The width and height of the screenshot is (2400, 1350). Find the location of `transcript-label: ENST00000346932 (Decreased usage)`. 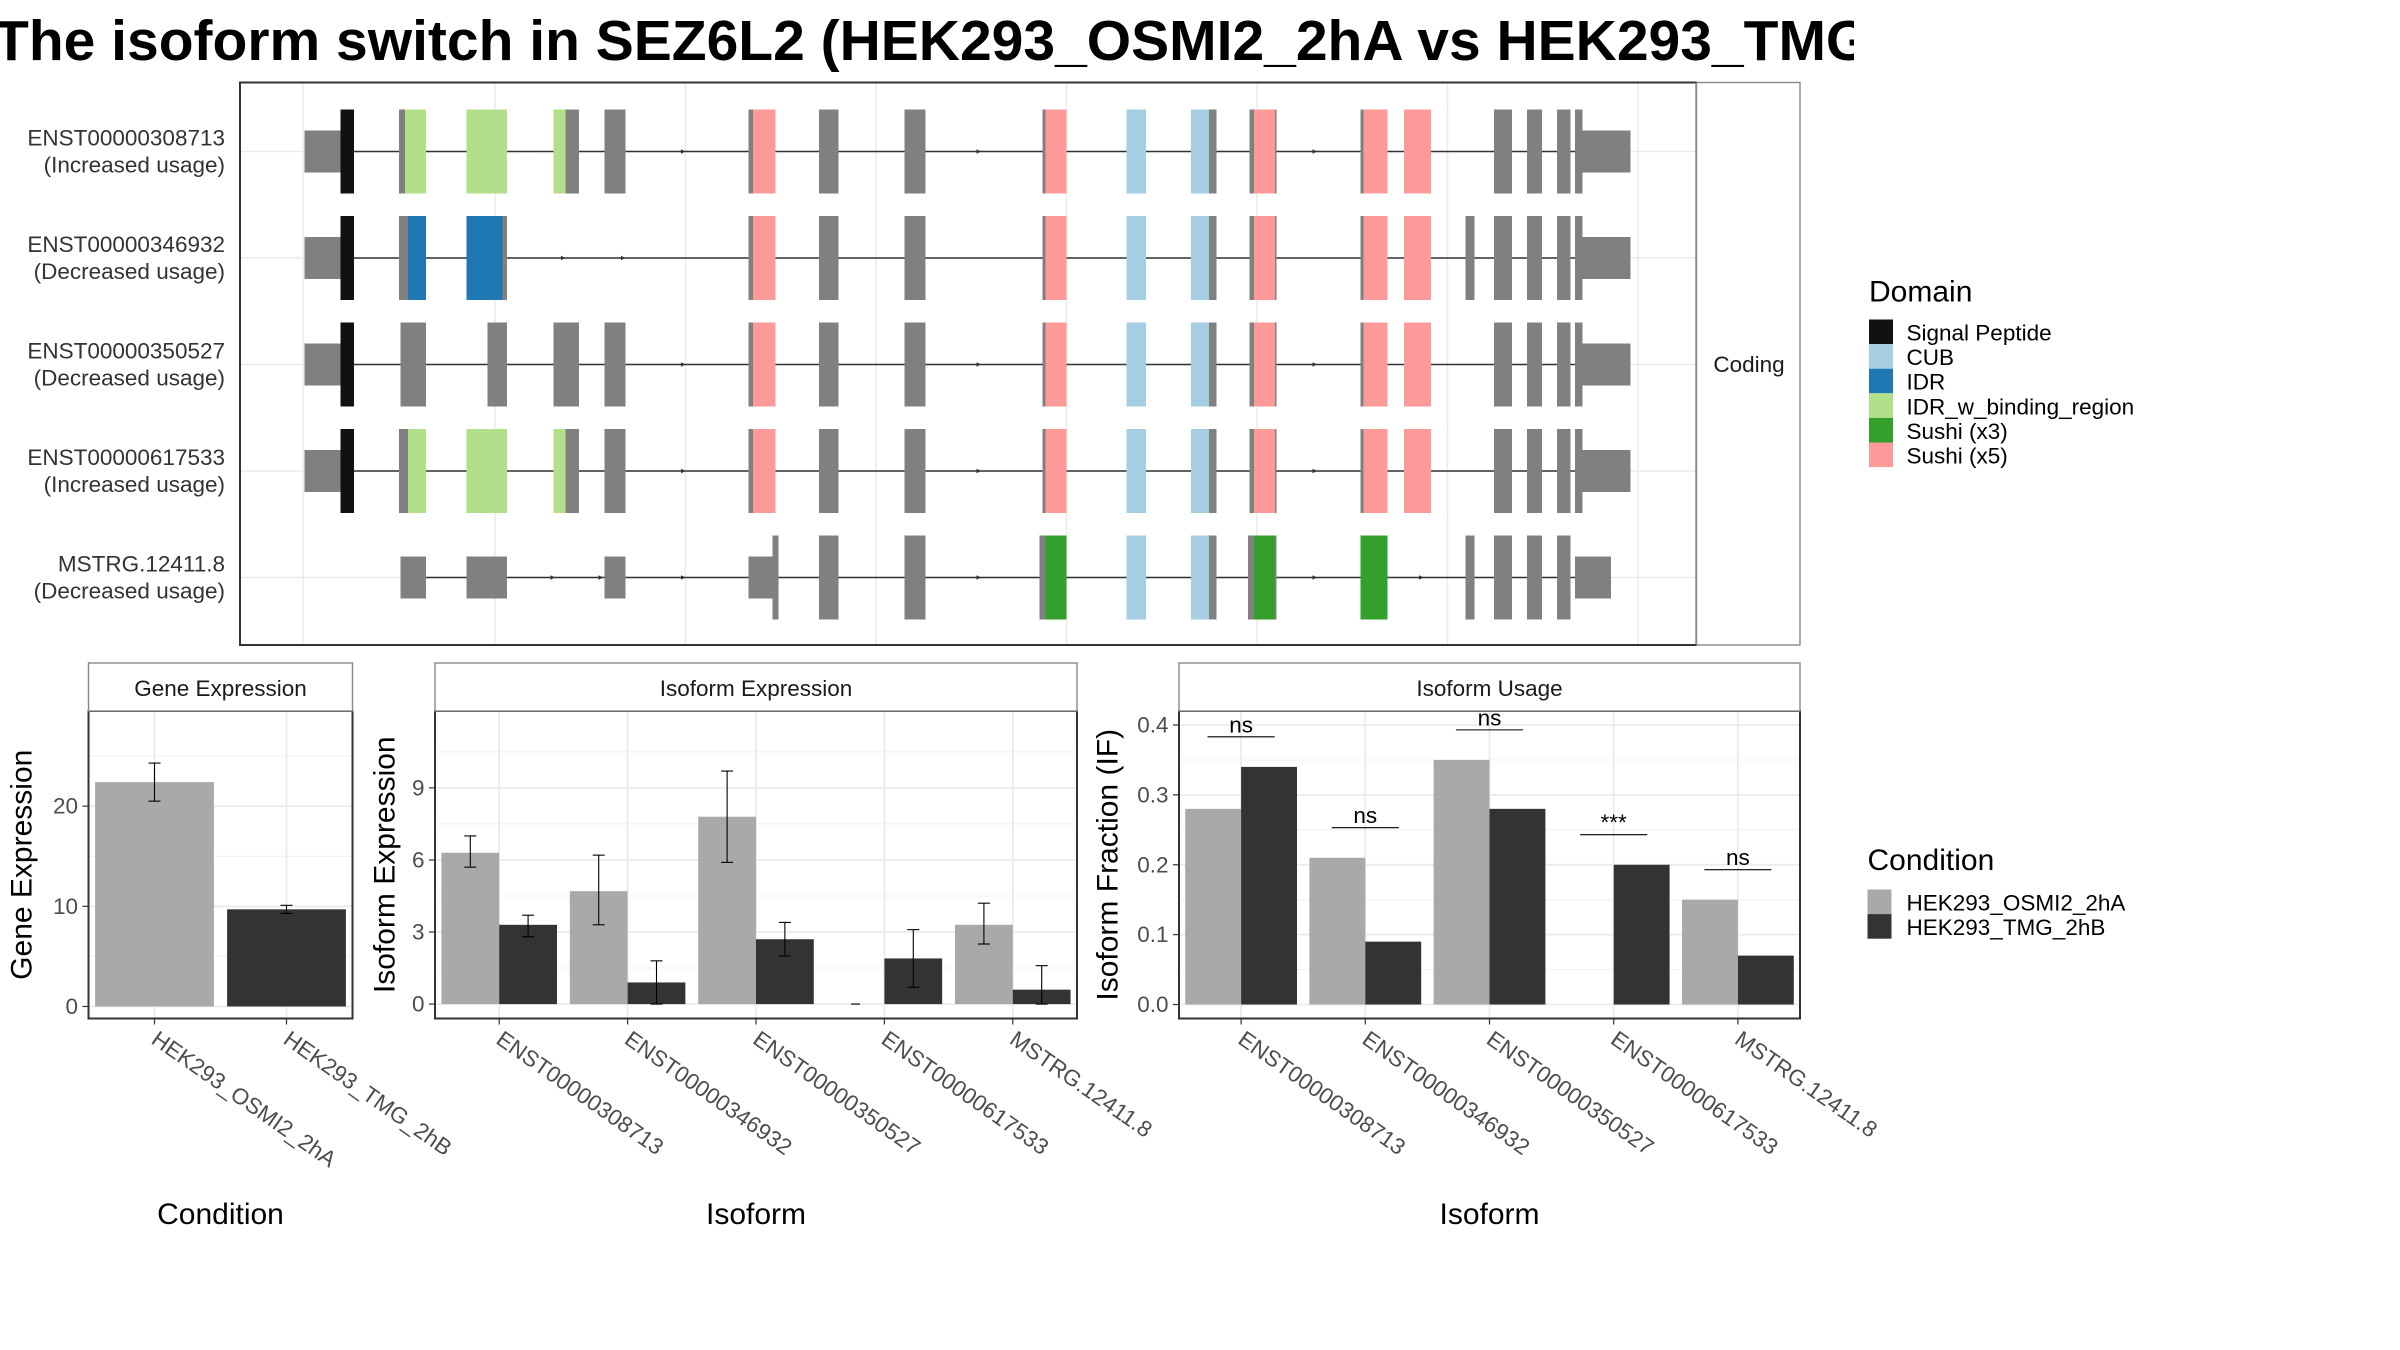

transcript-label: ENST00000346932 (Decreased usage) is located at coordinates (126, 258).